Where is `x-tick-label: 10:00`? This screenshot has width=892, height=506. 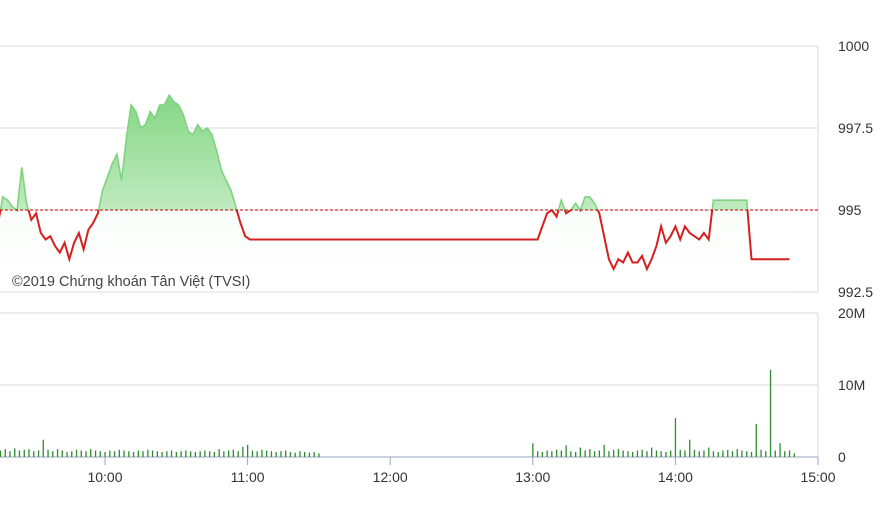
x-tick-label: 10:00 is located at coordinates (104, 477).